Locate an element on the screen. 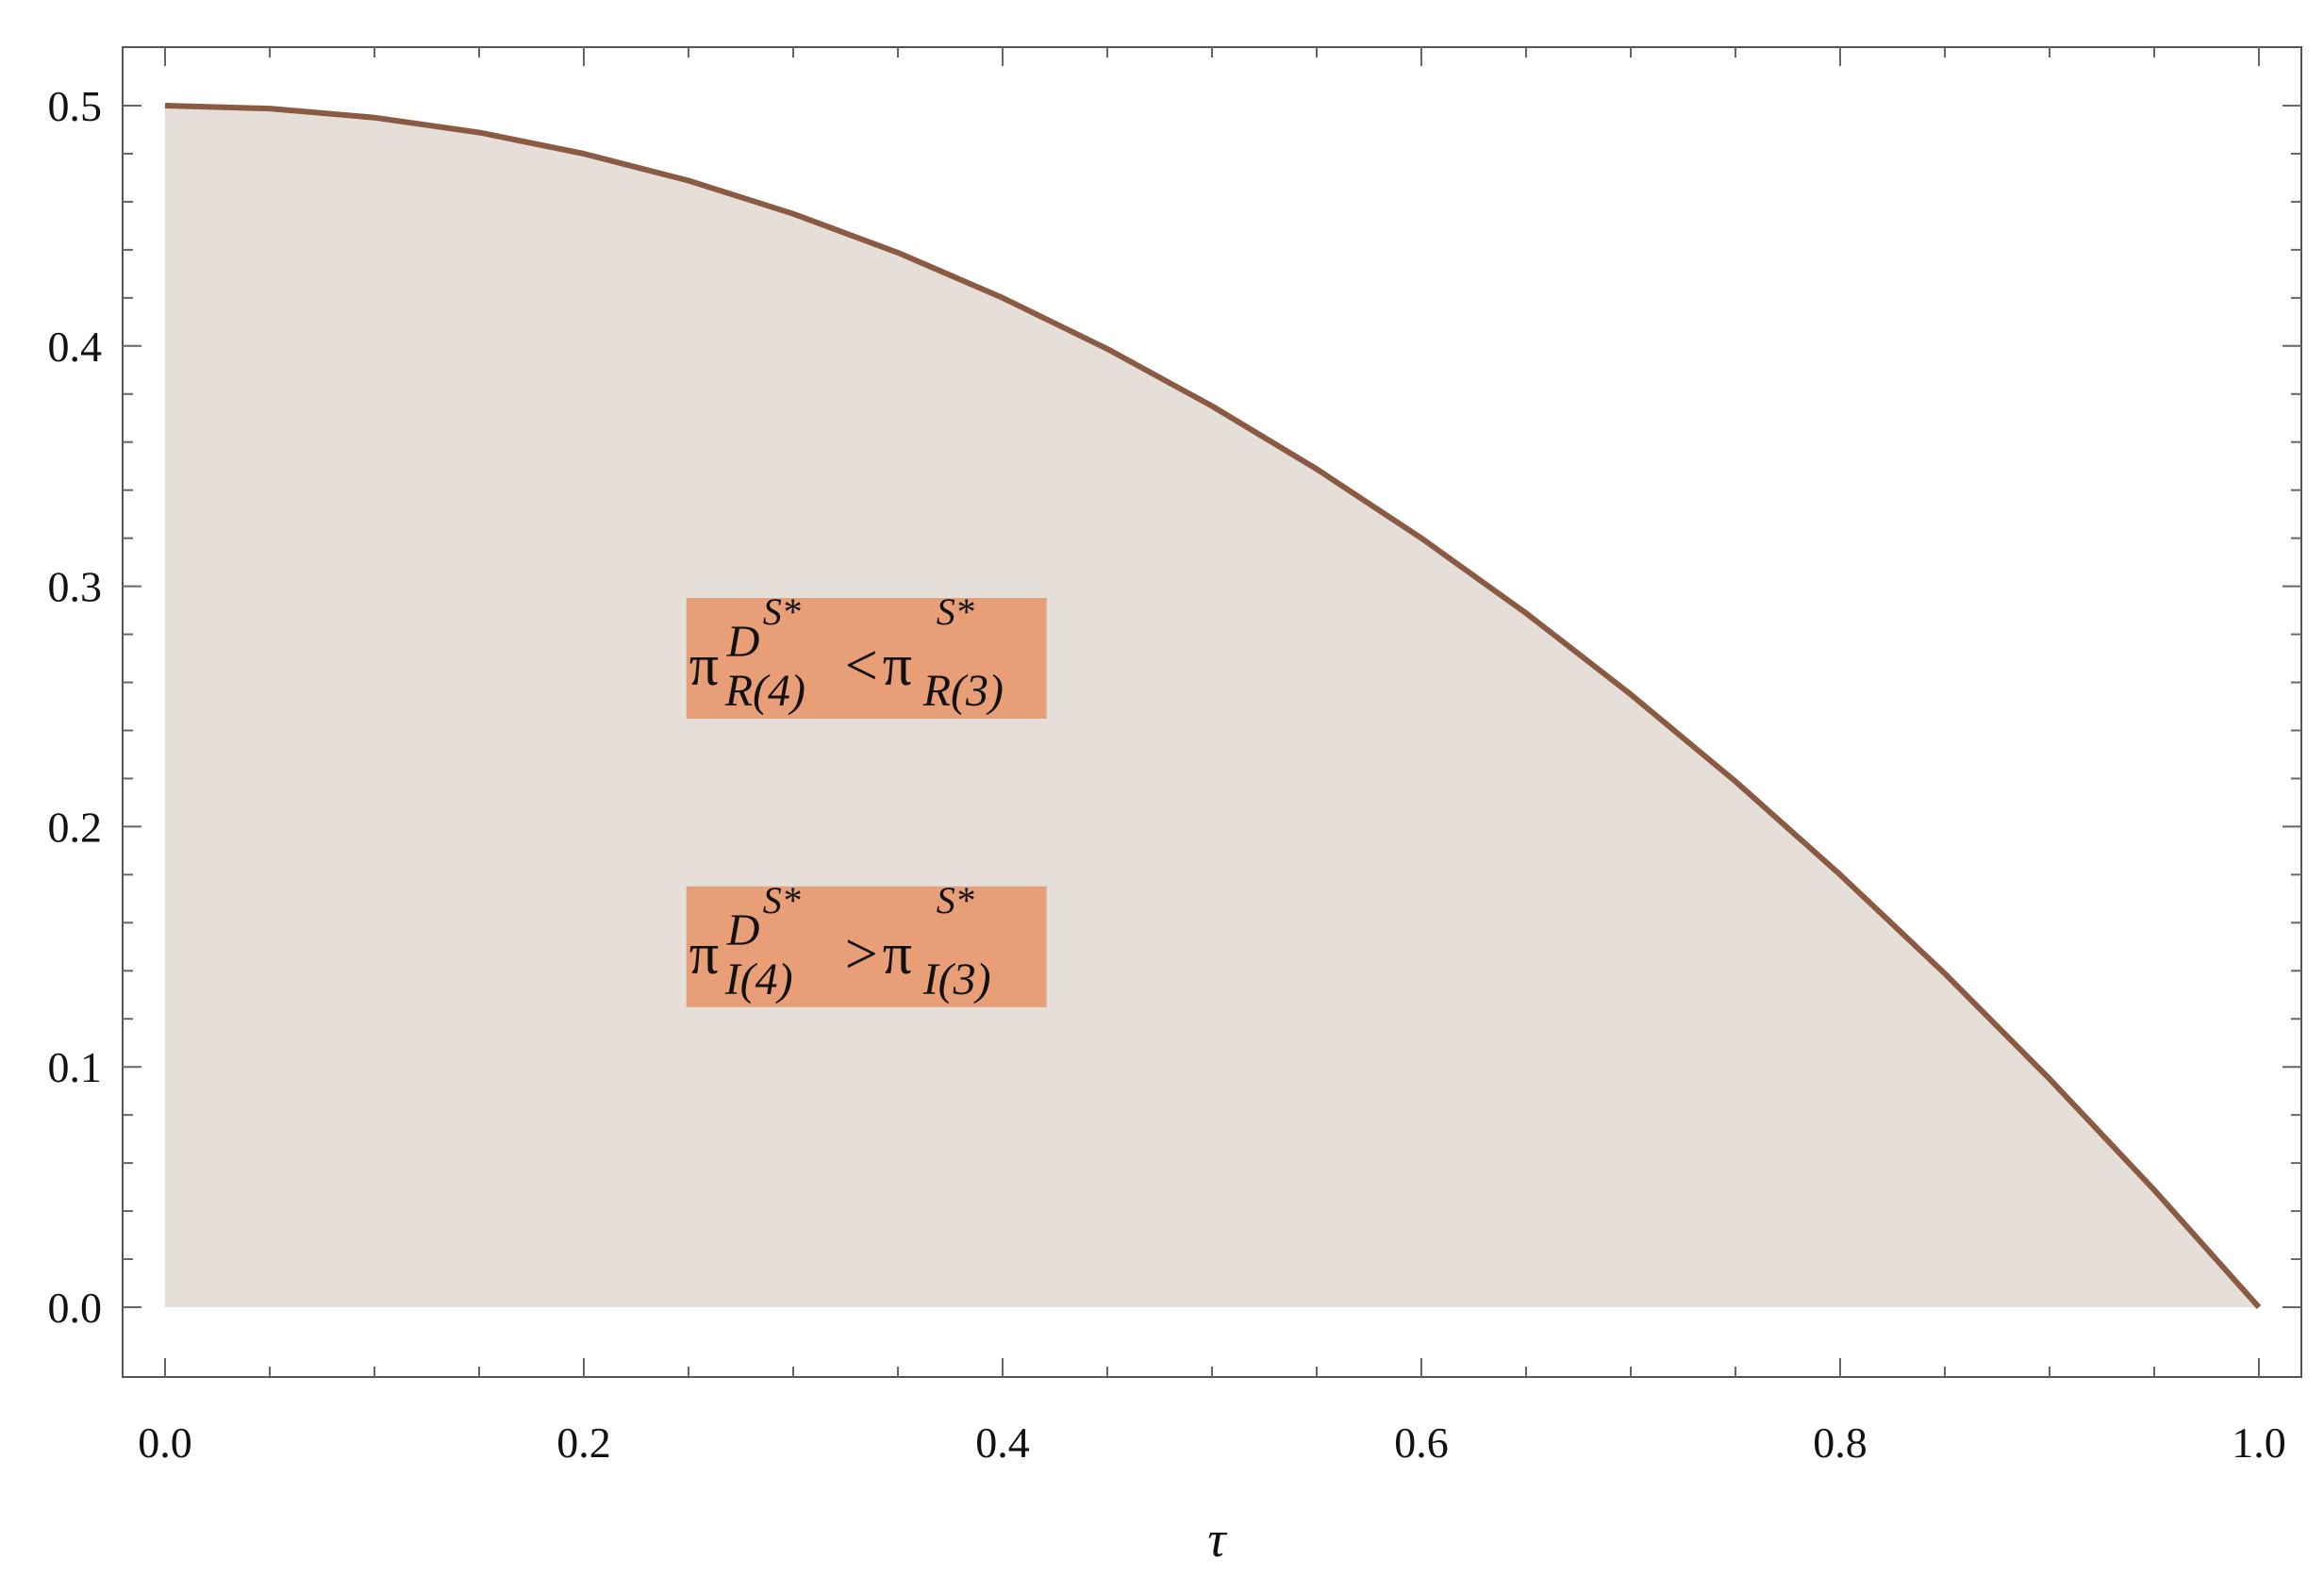  y-tick-label: 0.4 is located at coordinates (76, 347).